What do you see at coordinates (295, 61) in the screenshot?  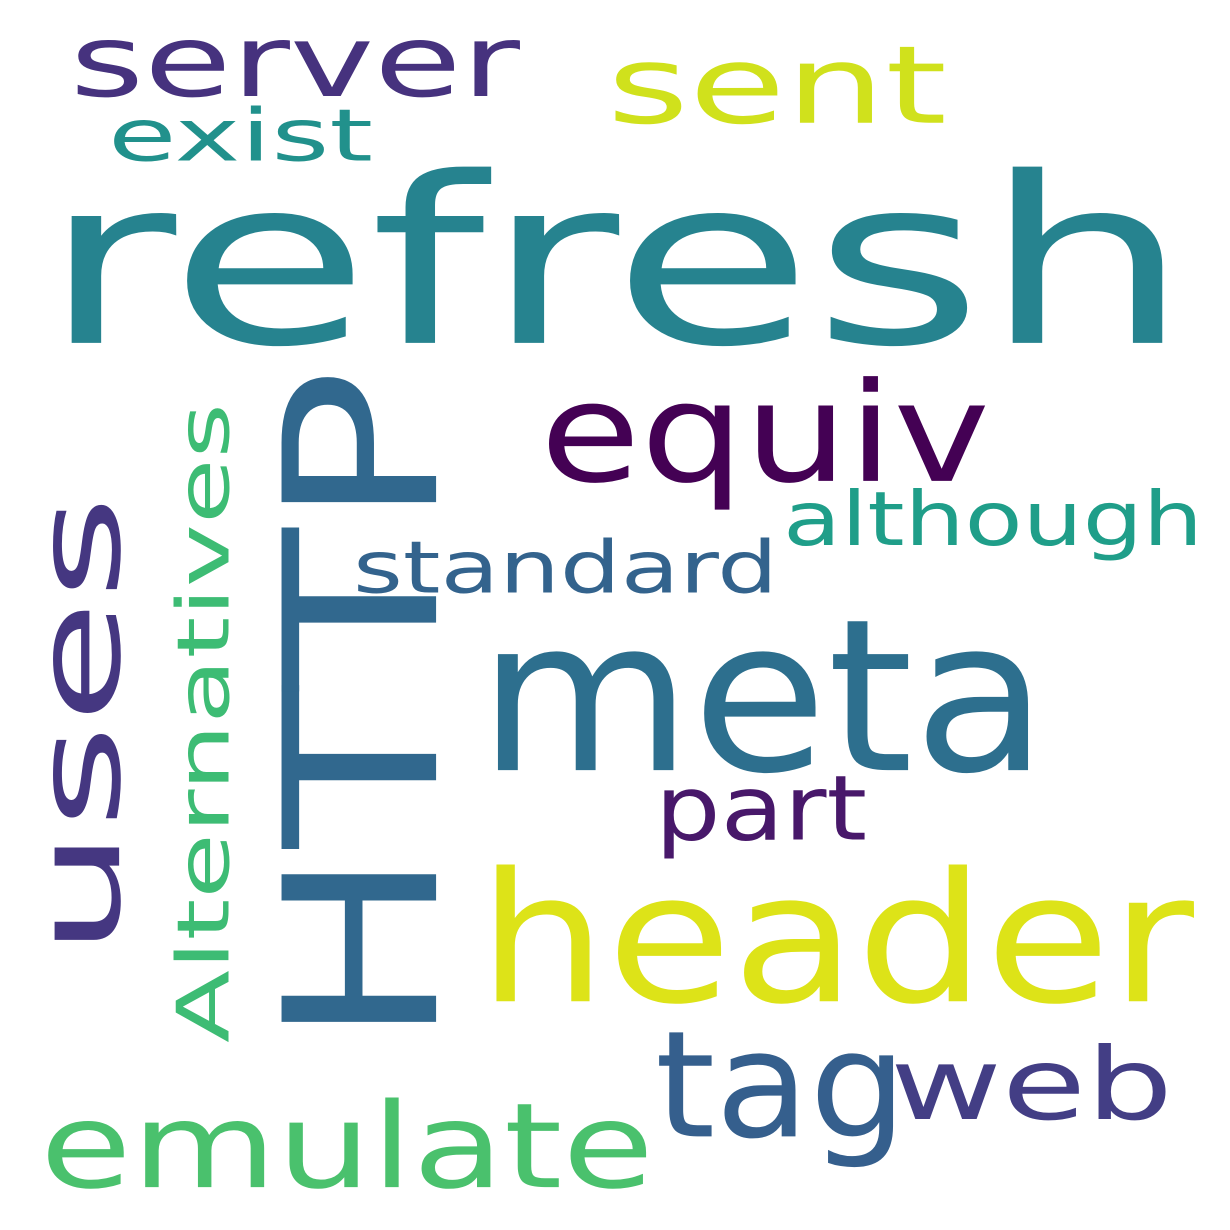 I see `word-server: server` at bounding box center [295, 61].